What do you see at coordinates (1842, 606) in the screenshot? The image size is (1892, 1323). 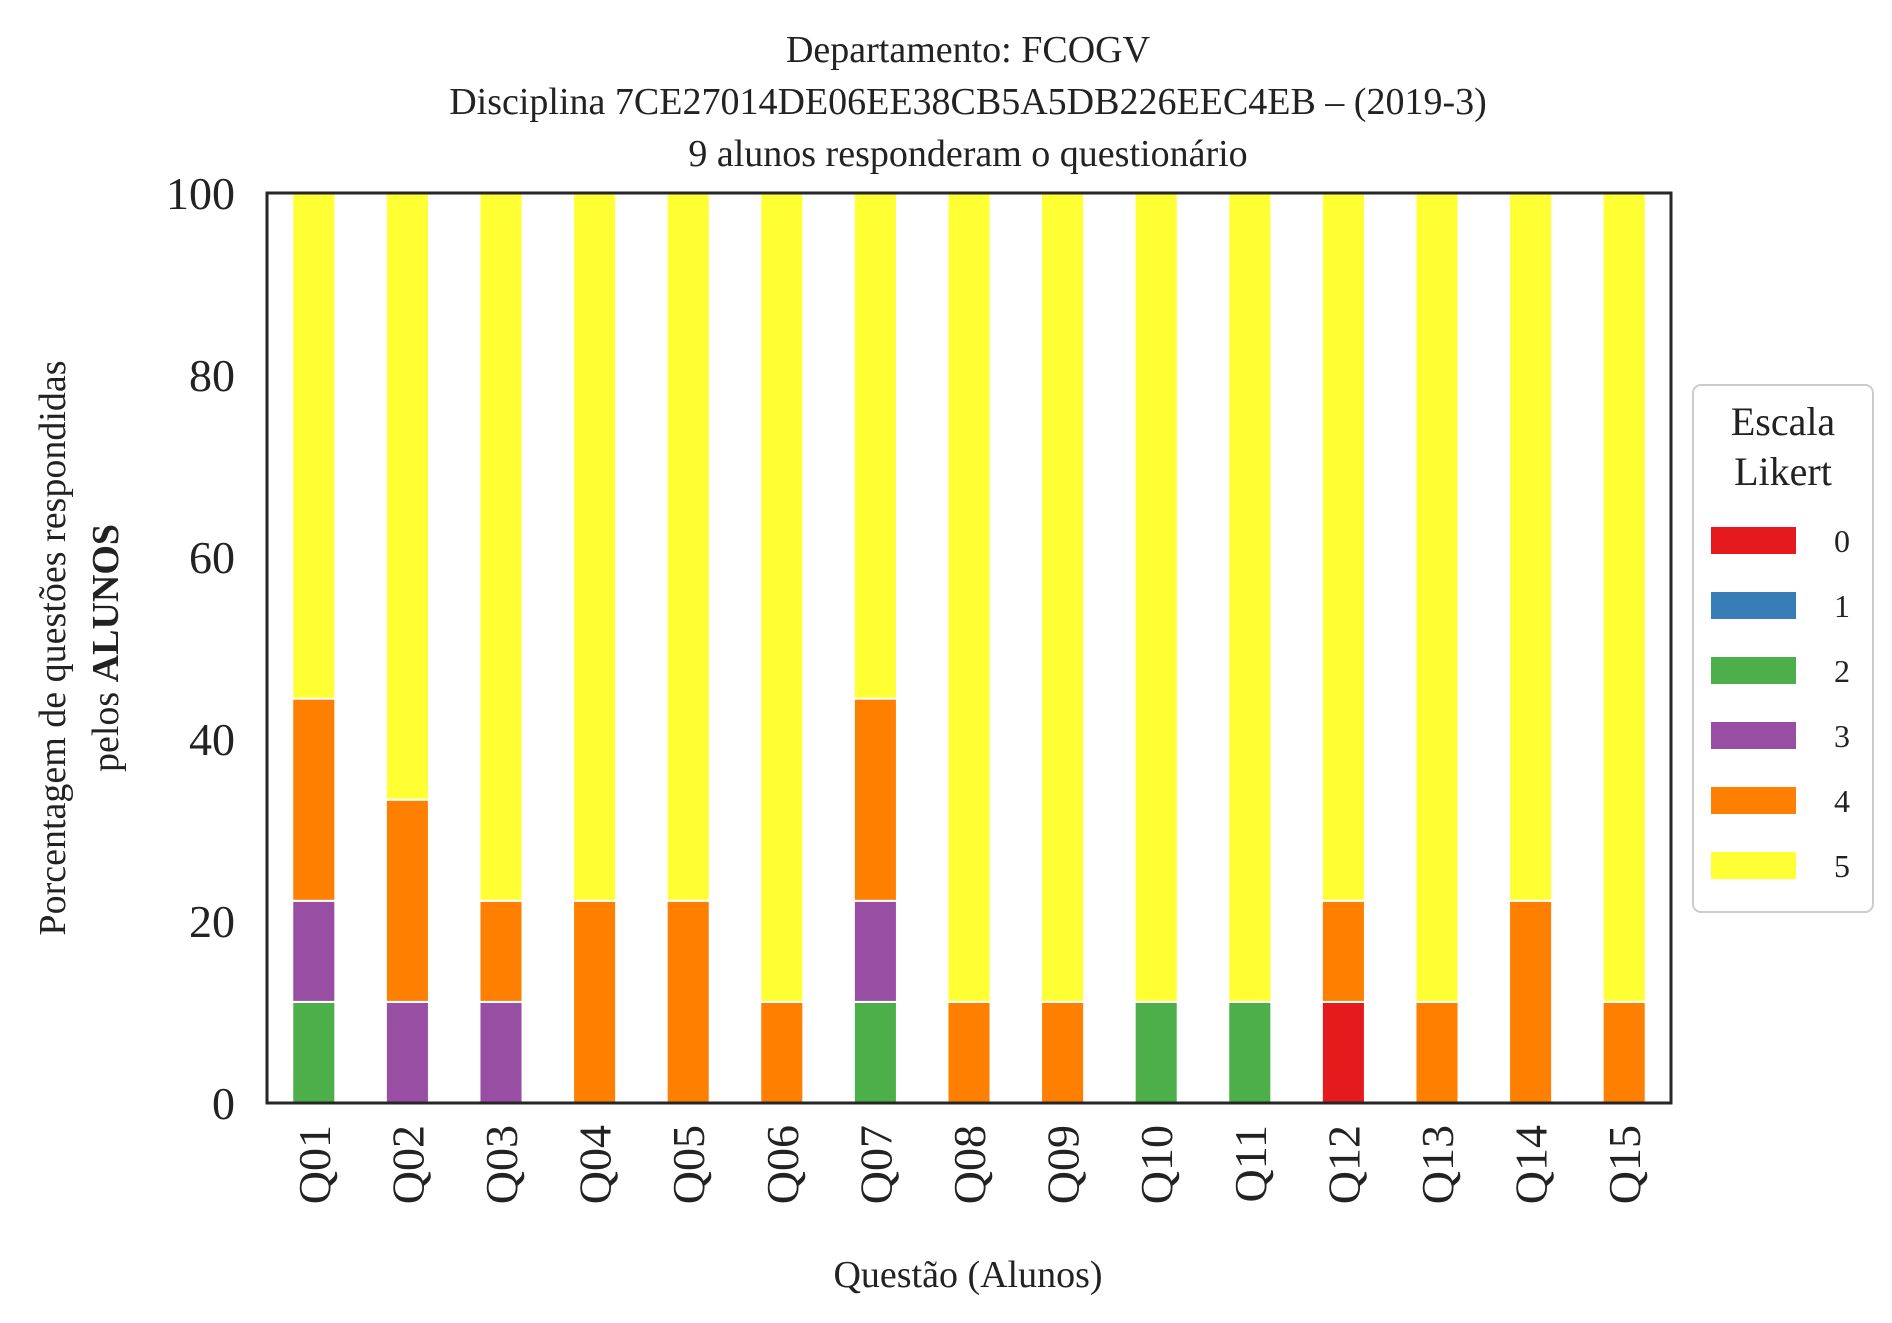 I see `legend-label-1: 1` at bounding box center [1842, 606].